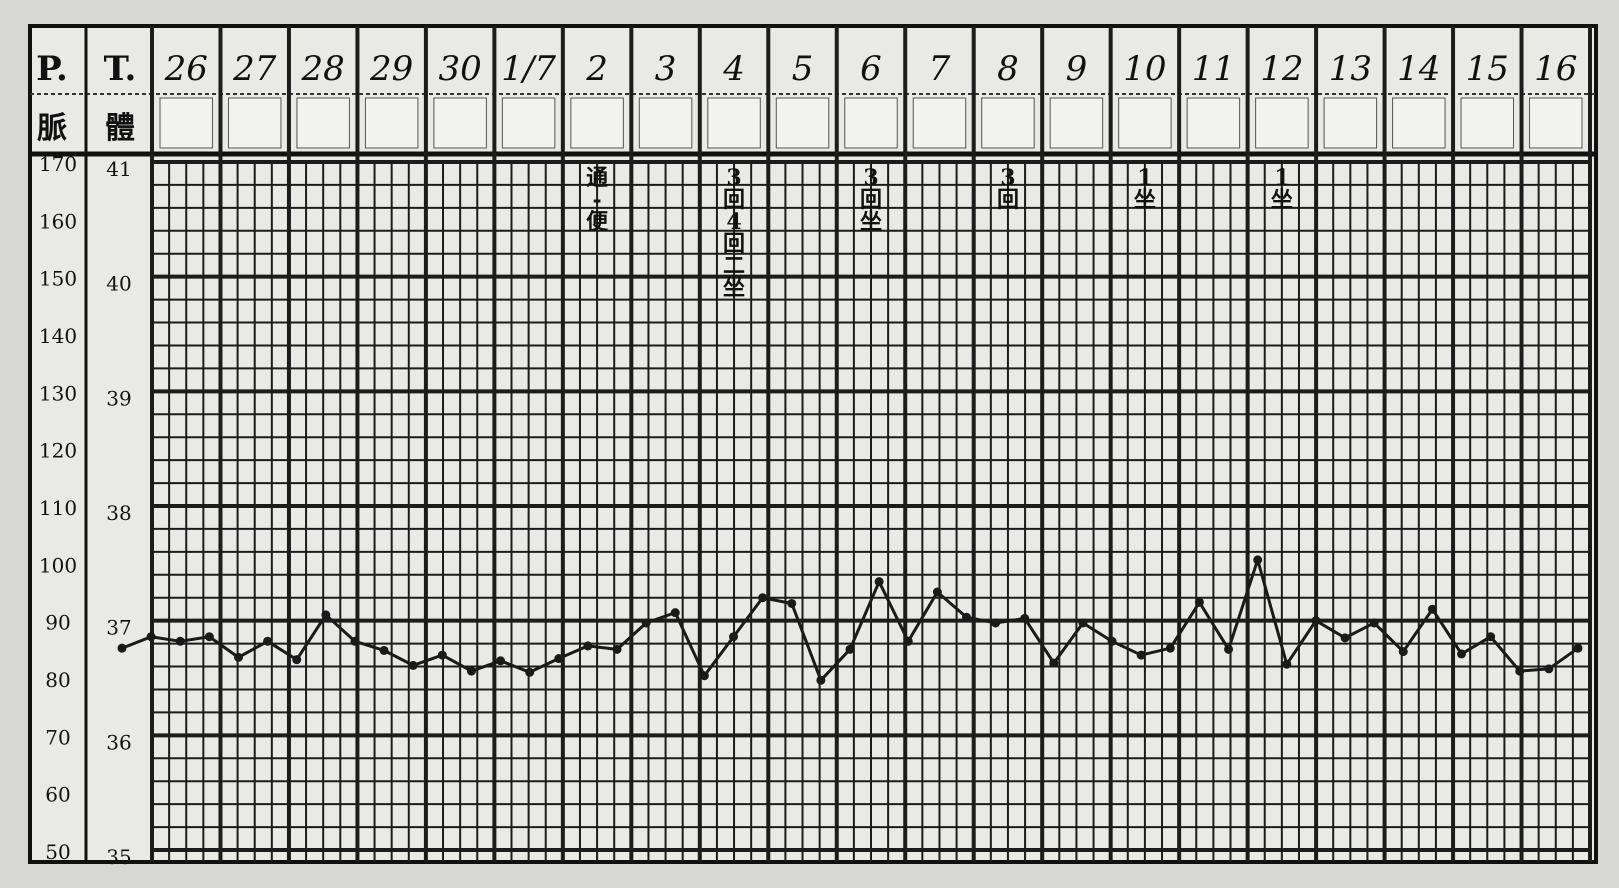 This screenshot has width=1619, height=888. What do you see at coordinates (1487, 69) in the screenshot?
I see `date-label: 15` at bounding box center [1487, 69].